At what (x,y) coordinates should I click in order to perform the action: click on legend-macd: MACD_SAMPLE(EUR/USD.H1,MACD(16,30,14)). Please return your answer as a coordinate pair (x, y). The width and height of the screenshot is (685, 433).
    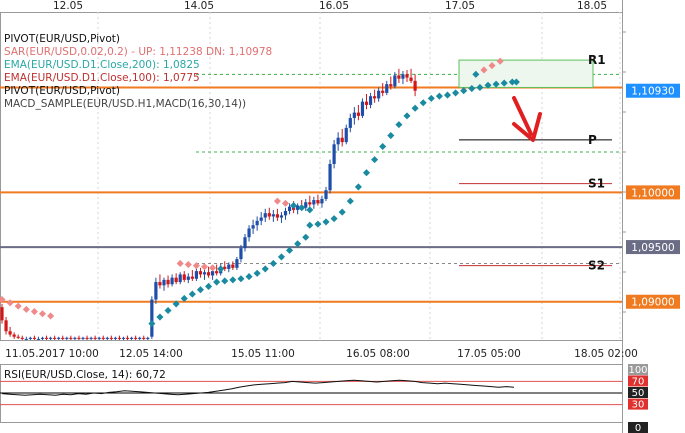
    Looking at the image, I should click on (125, 104).